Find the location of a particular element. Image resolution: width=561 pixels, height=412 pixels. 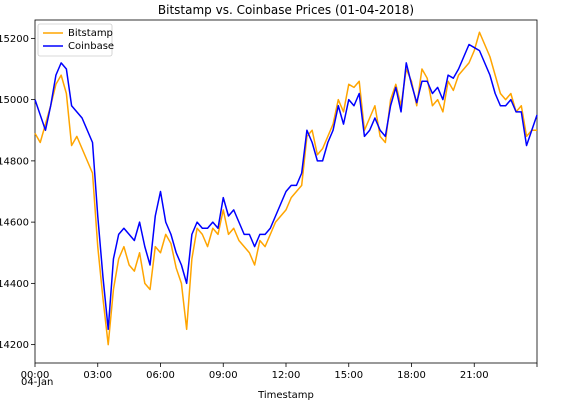

x-tick-label: 18:00 is located at coordinates (411, 375).